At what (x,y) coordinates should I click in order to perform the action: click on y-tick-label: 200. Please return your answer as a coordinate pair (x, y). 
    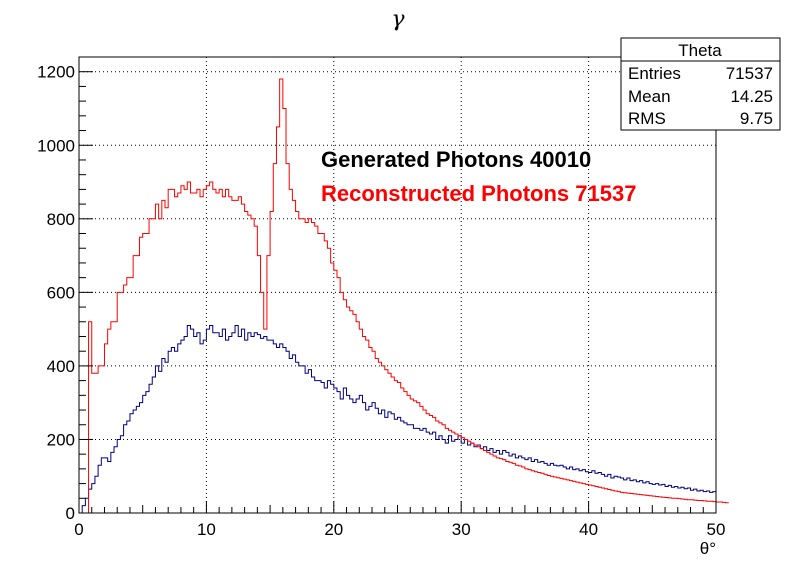
    Looking at the image, I should click on (61, 439).